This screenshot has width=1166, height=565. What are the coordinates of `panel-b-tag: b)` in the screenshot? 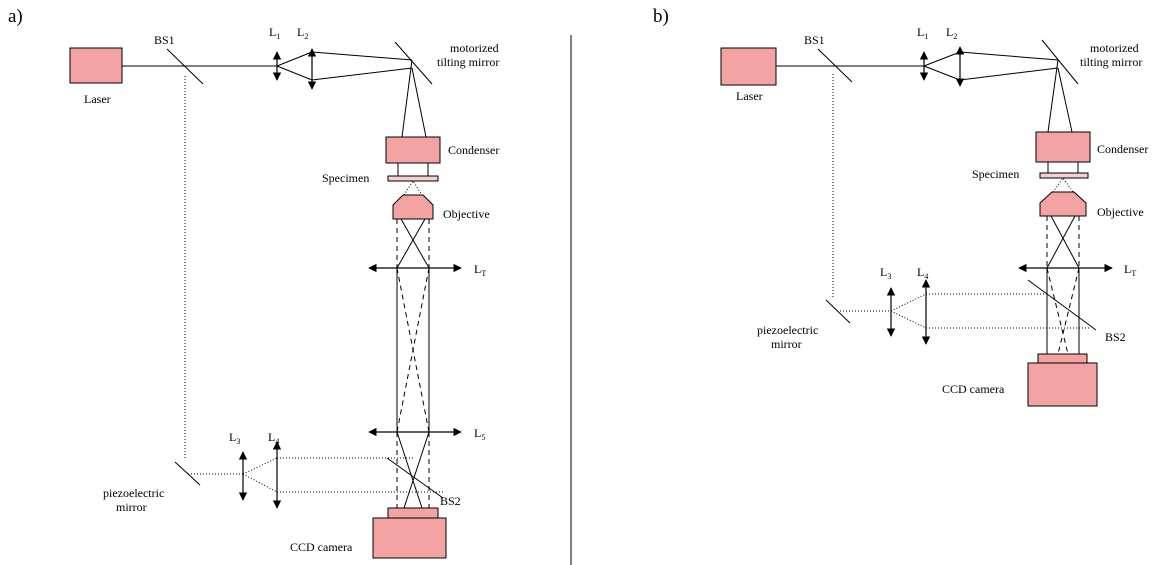 It's located at (661, 16).